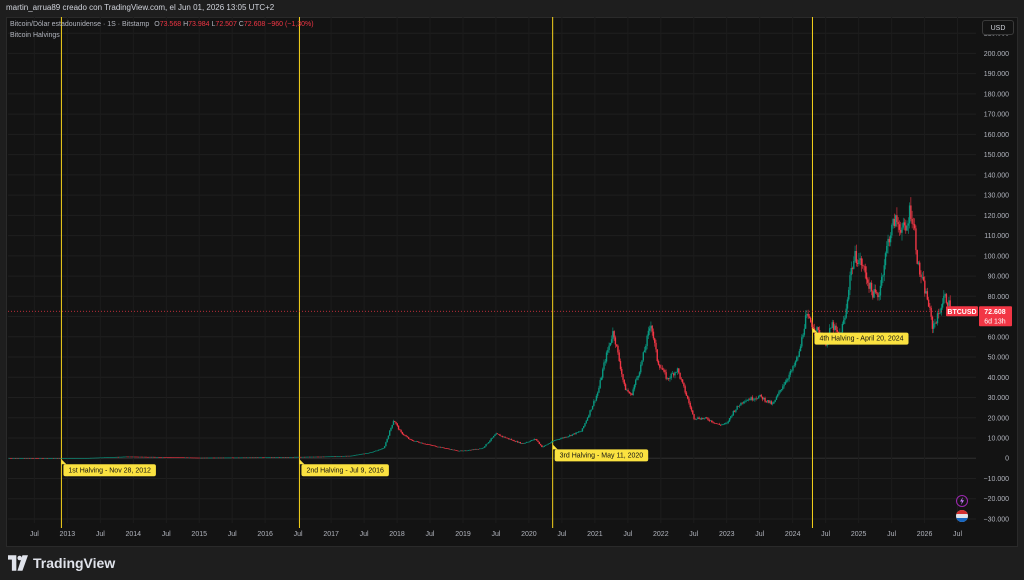 This screenshot has height=580, width=1024. Describe the element at coordinates (962, 516) in the screenshot. I see `flag-icon` at that location.